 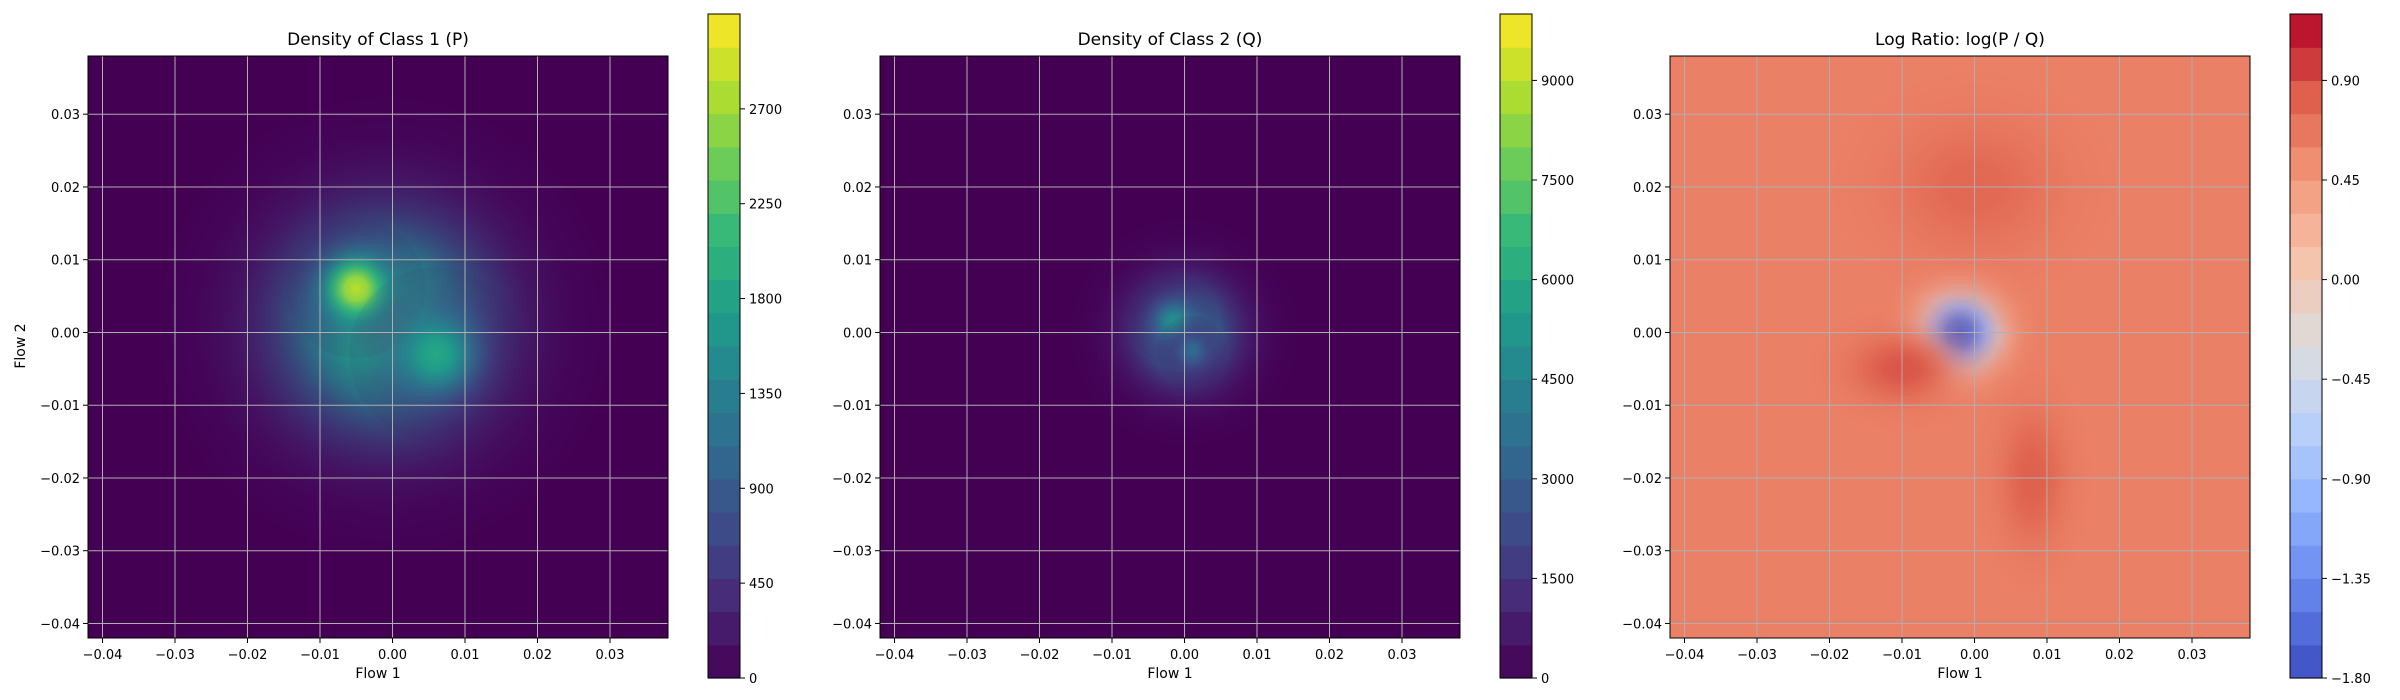 I want to click on colorbar-tick-label: 1350, so click(x=765, y=394).